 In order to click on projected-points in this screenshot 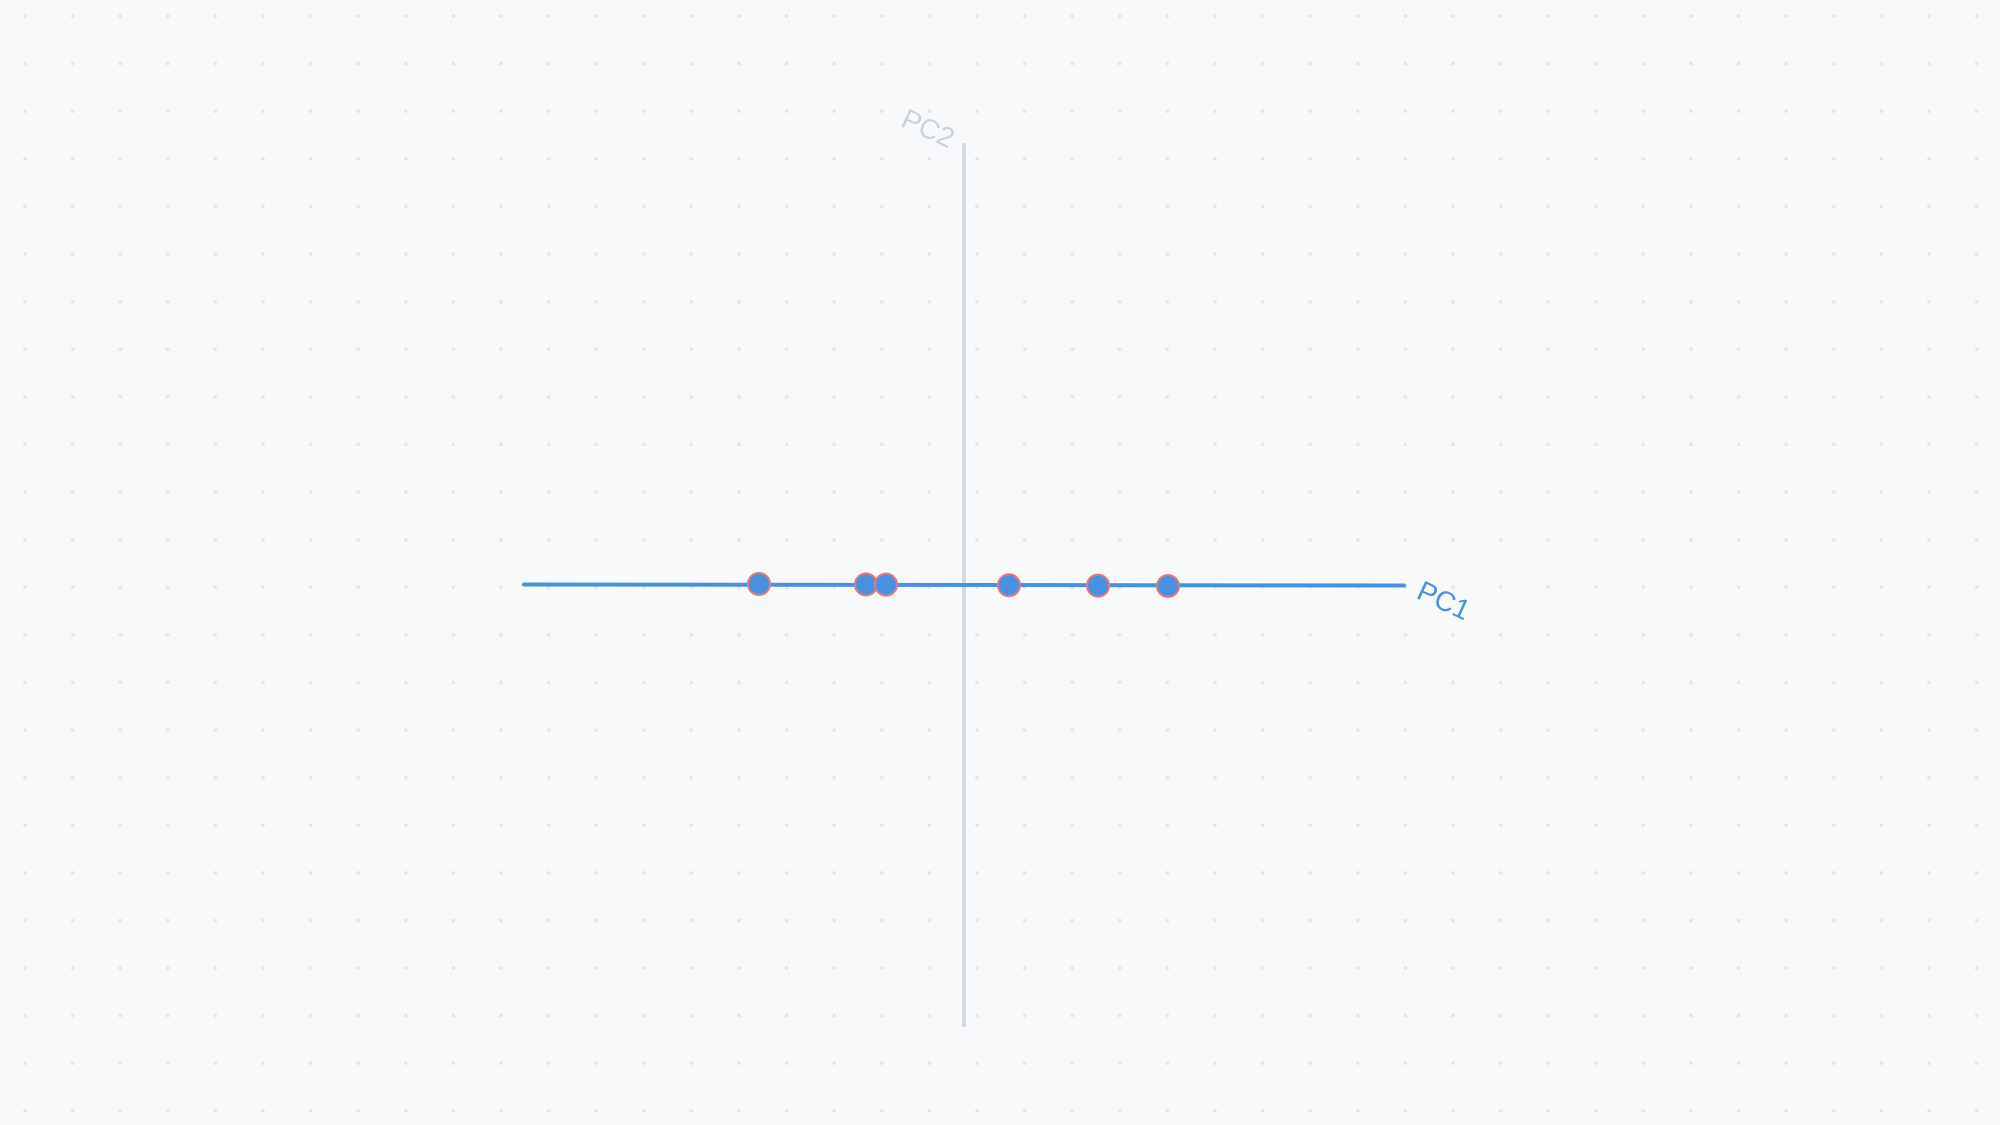, I will do `click(963, 585)`.